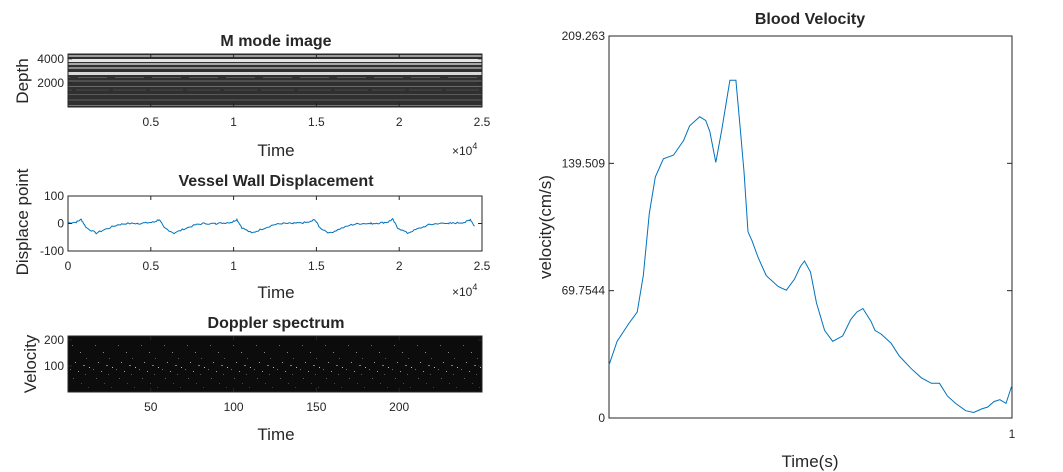 The height and width of the screenshot is (472, 1063). I want to click on displacement-xtick-label: 1.5, so click(316, 266).